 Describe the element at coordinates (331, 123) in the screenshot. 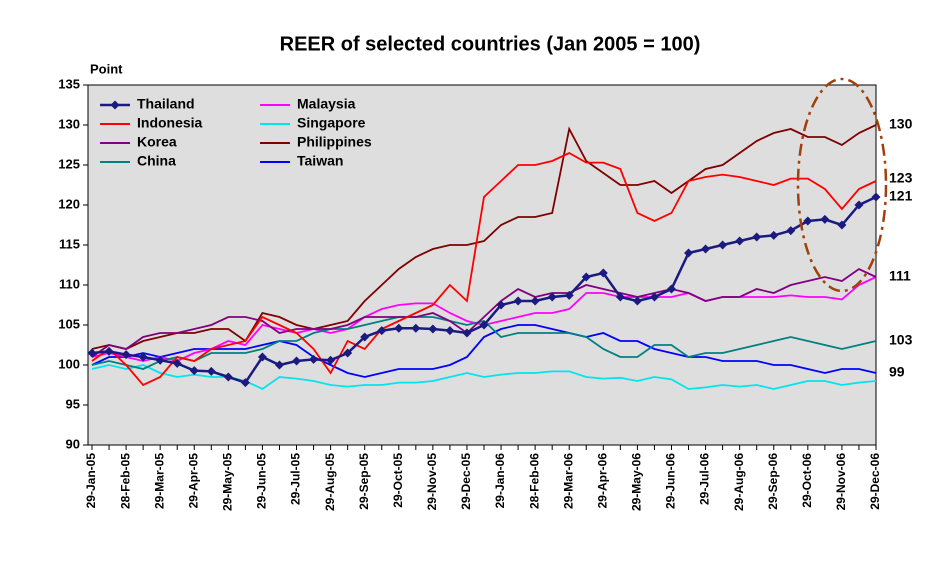

I see `legend-label: Singapore` at that location.